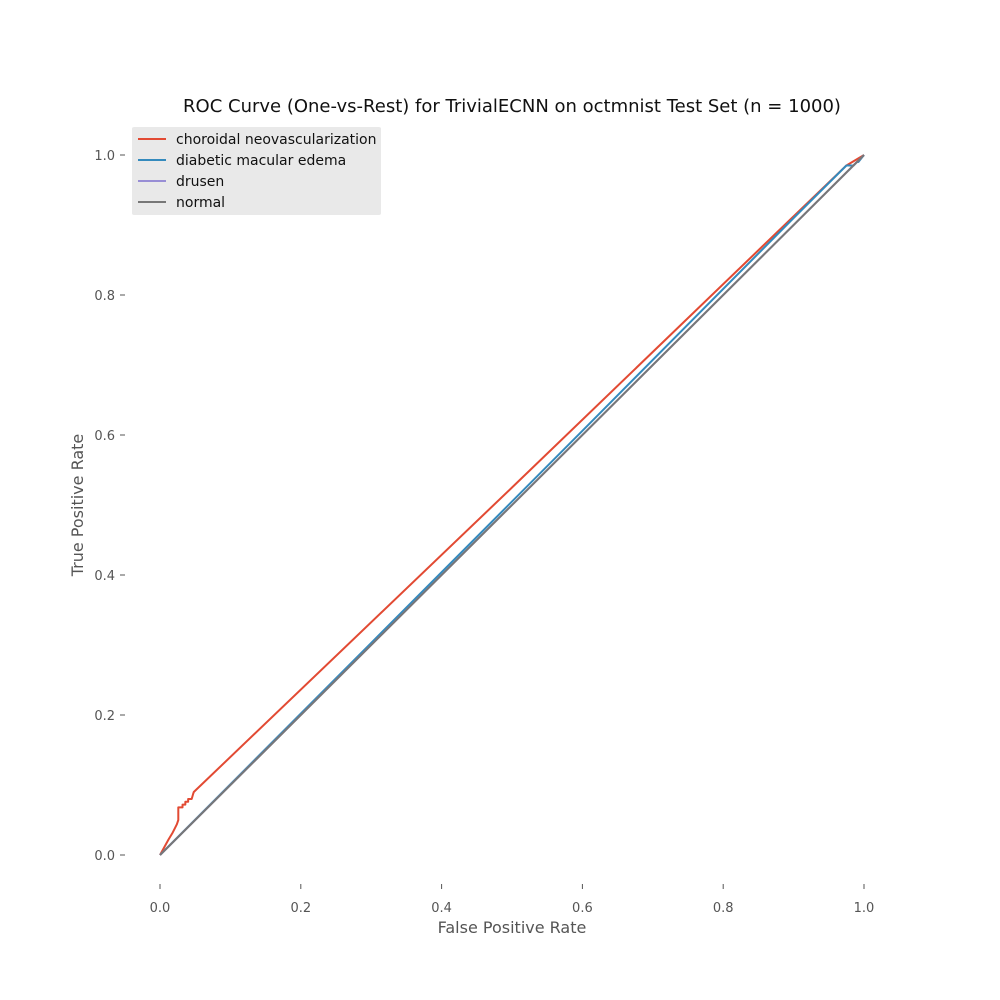 This screenshot has height=1000, width=1000. I want to click on x-tick-label: 0.0, so click(160, 908).